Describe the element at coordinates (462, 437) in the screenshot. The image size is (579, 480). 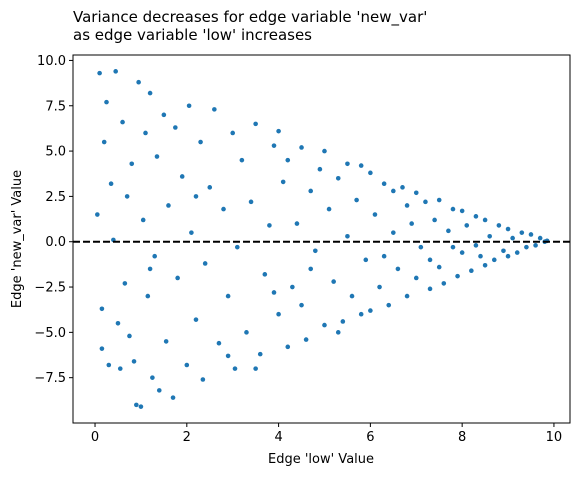
I see `x-tick-label: 8` at that location.